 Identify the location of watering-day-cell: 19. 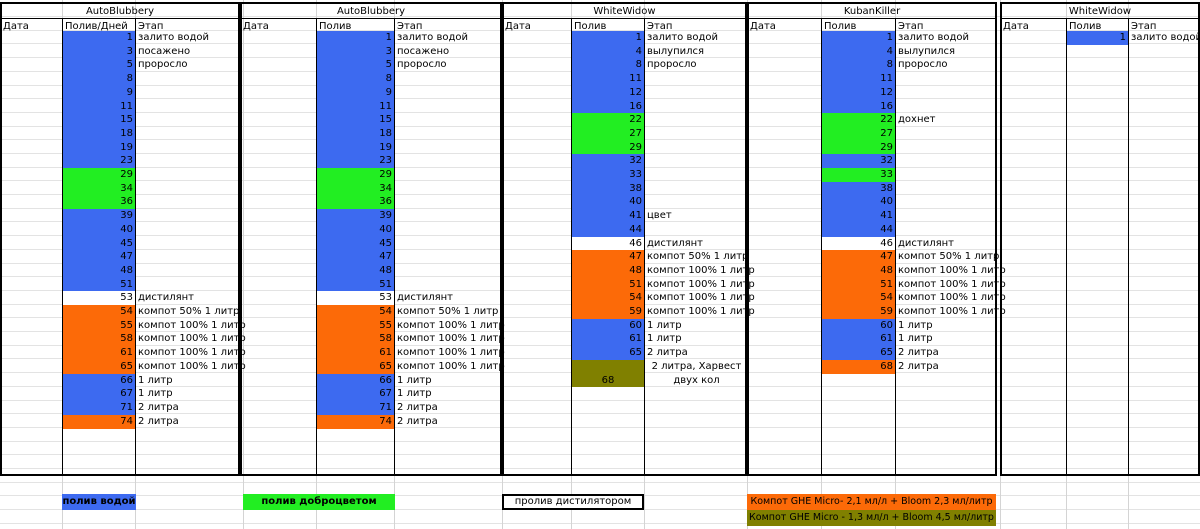
(355, 147).